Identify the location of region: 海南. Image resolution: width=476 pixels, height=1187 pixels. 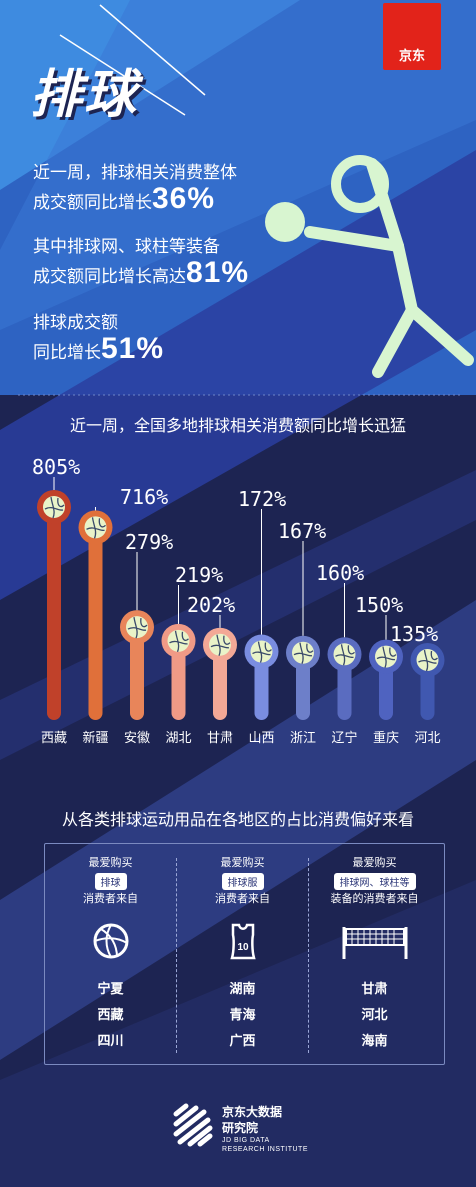
(374, 1040).